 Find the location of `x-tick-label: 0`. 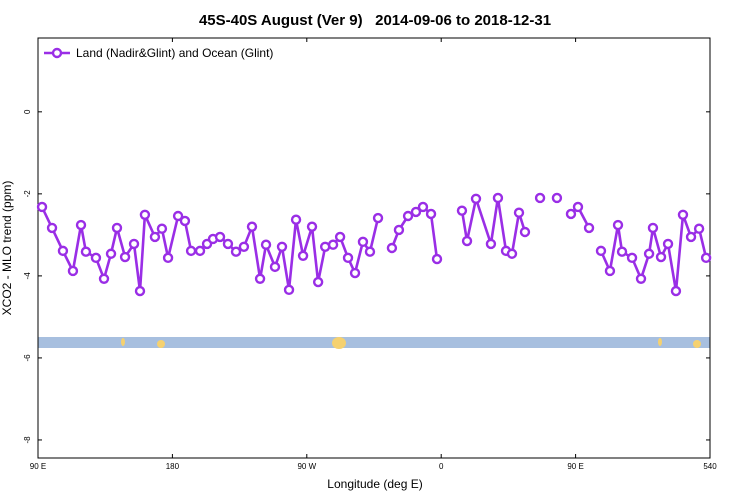

x-tick-label: 0 is located at coordinates (441, 466).